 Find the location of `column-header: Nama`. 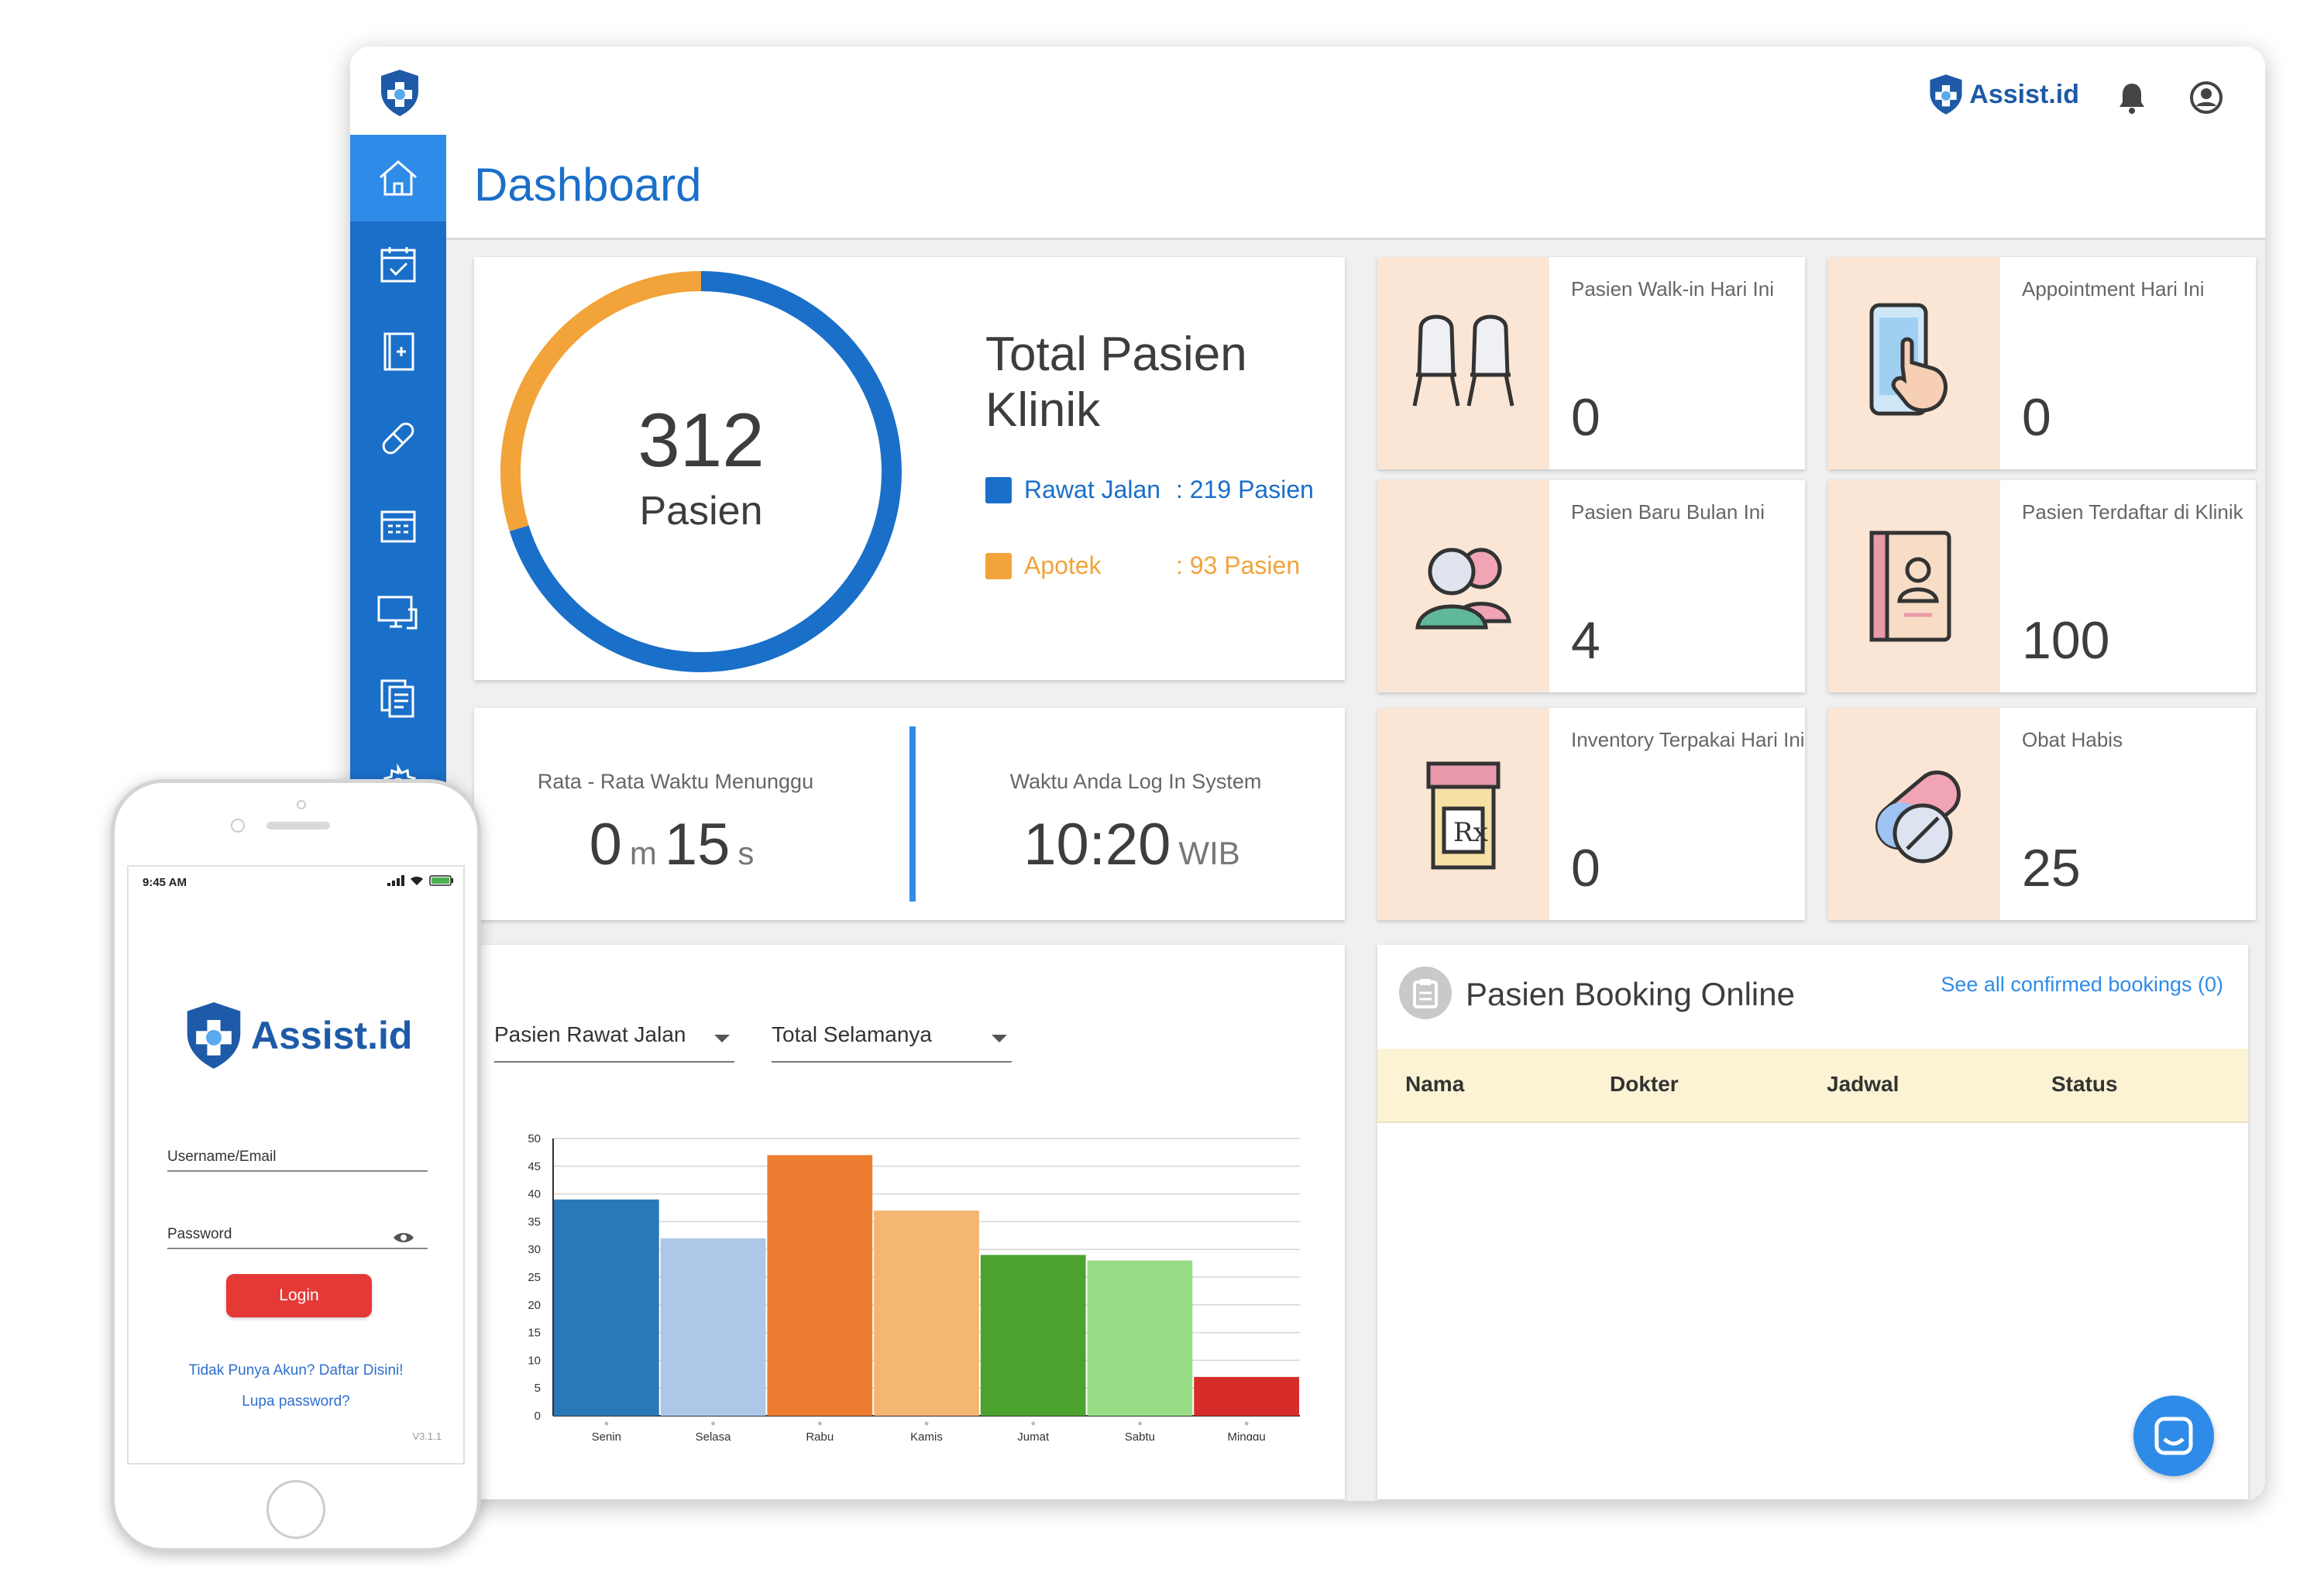

column-header: Nama is located at coordinates (1435, 1084).